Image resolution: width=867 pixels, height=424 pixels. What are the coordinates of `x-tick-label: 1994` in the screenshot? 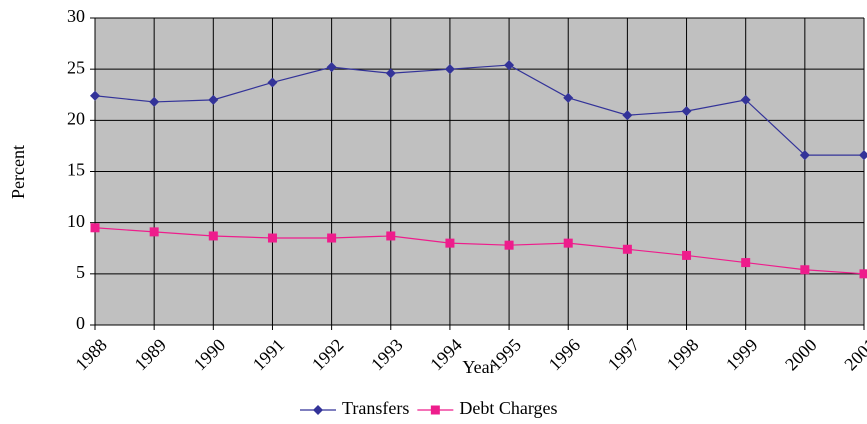 It's located at (446, 355).